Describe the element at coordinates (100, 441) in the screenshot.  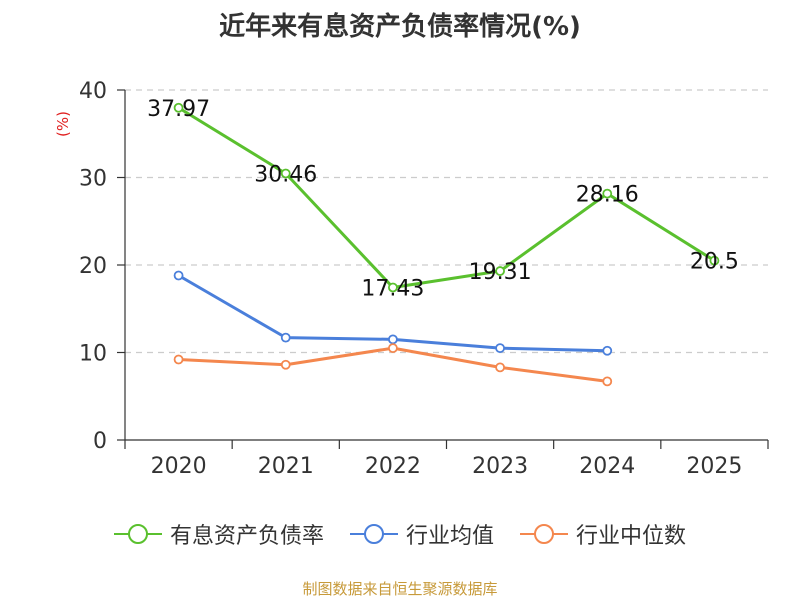
I see `y-tick-label: 0` at that location.